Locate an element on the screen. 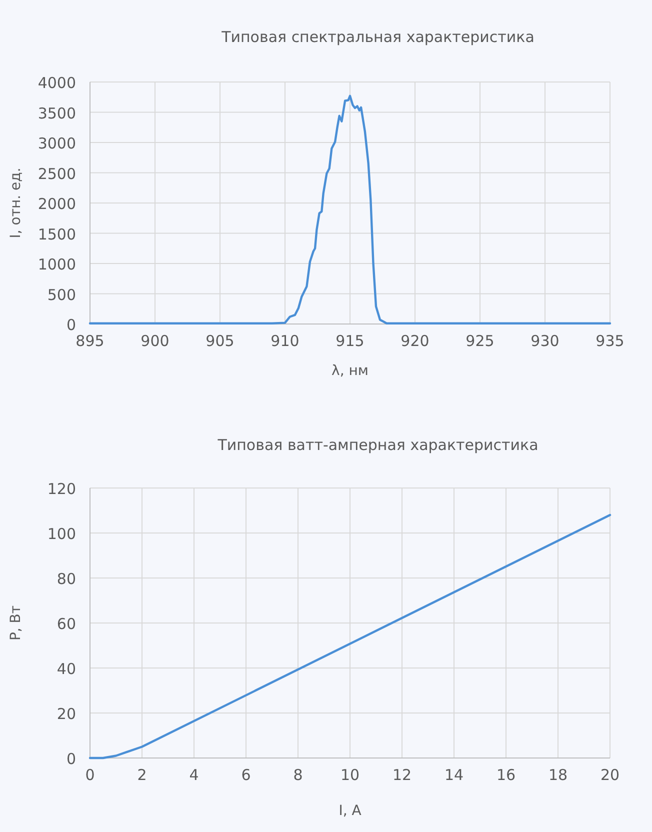  x-tick-label: 2 is located at coordinates (142, 775).